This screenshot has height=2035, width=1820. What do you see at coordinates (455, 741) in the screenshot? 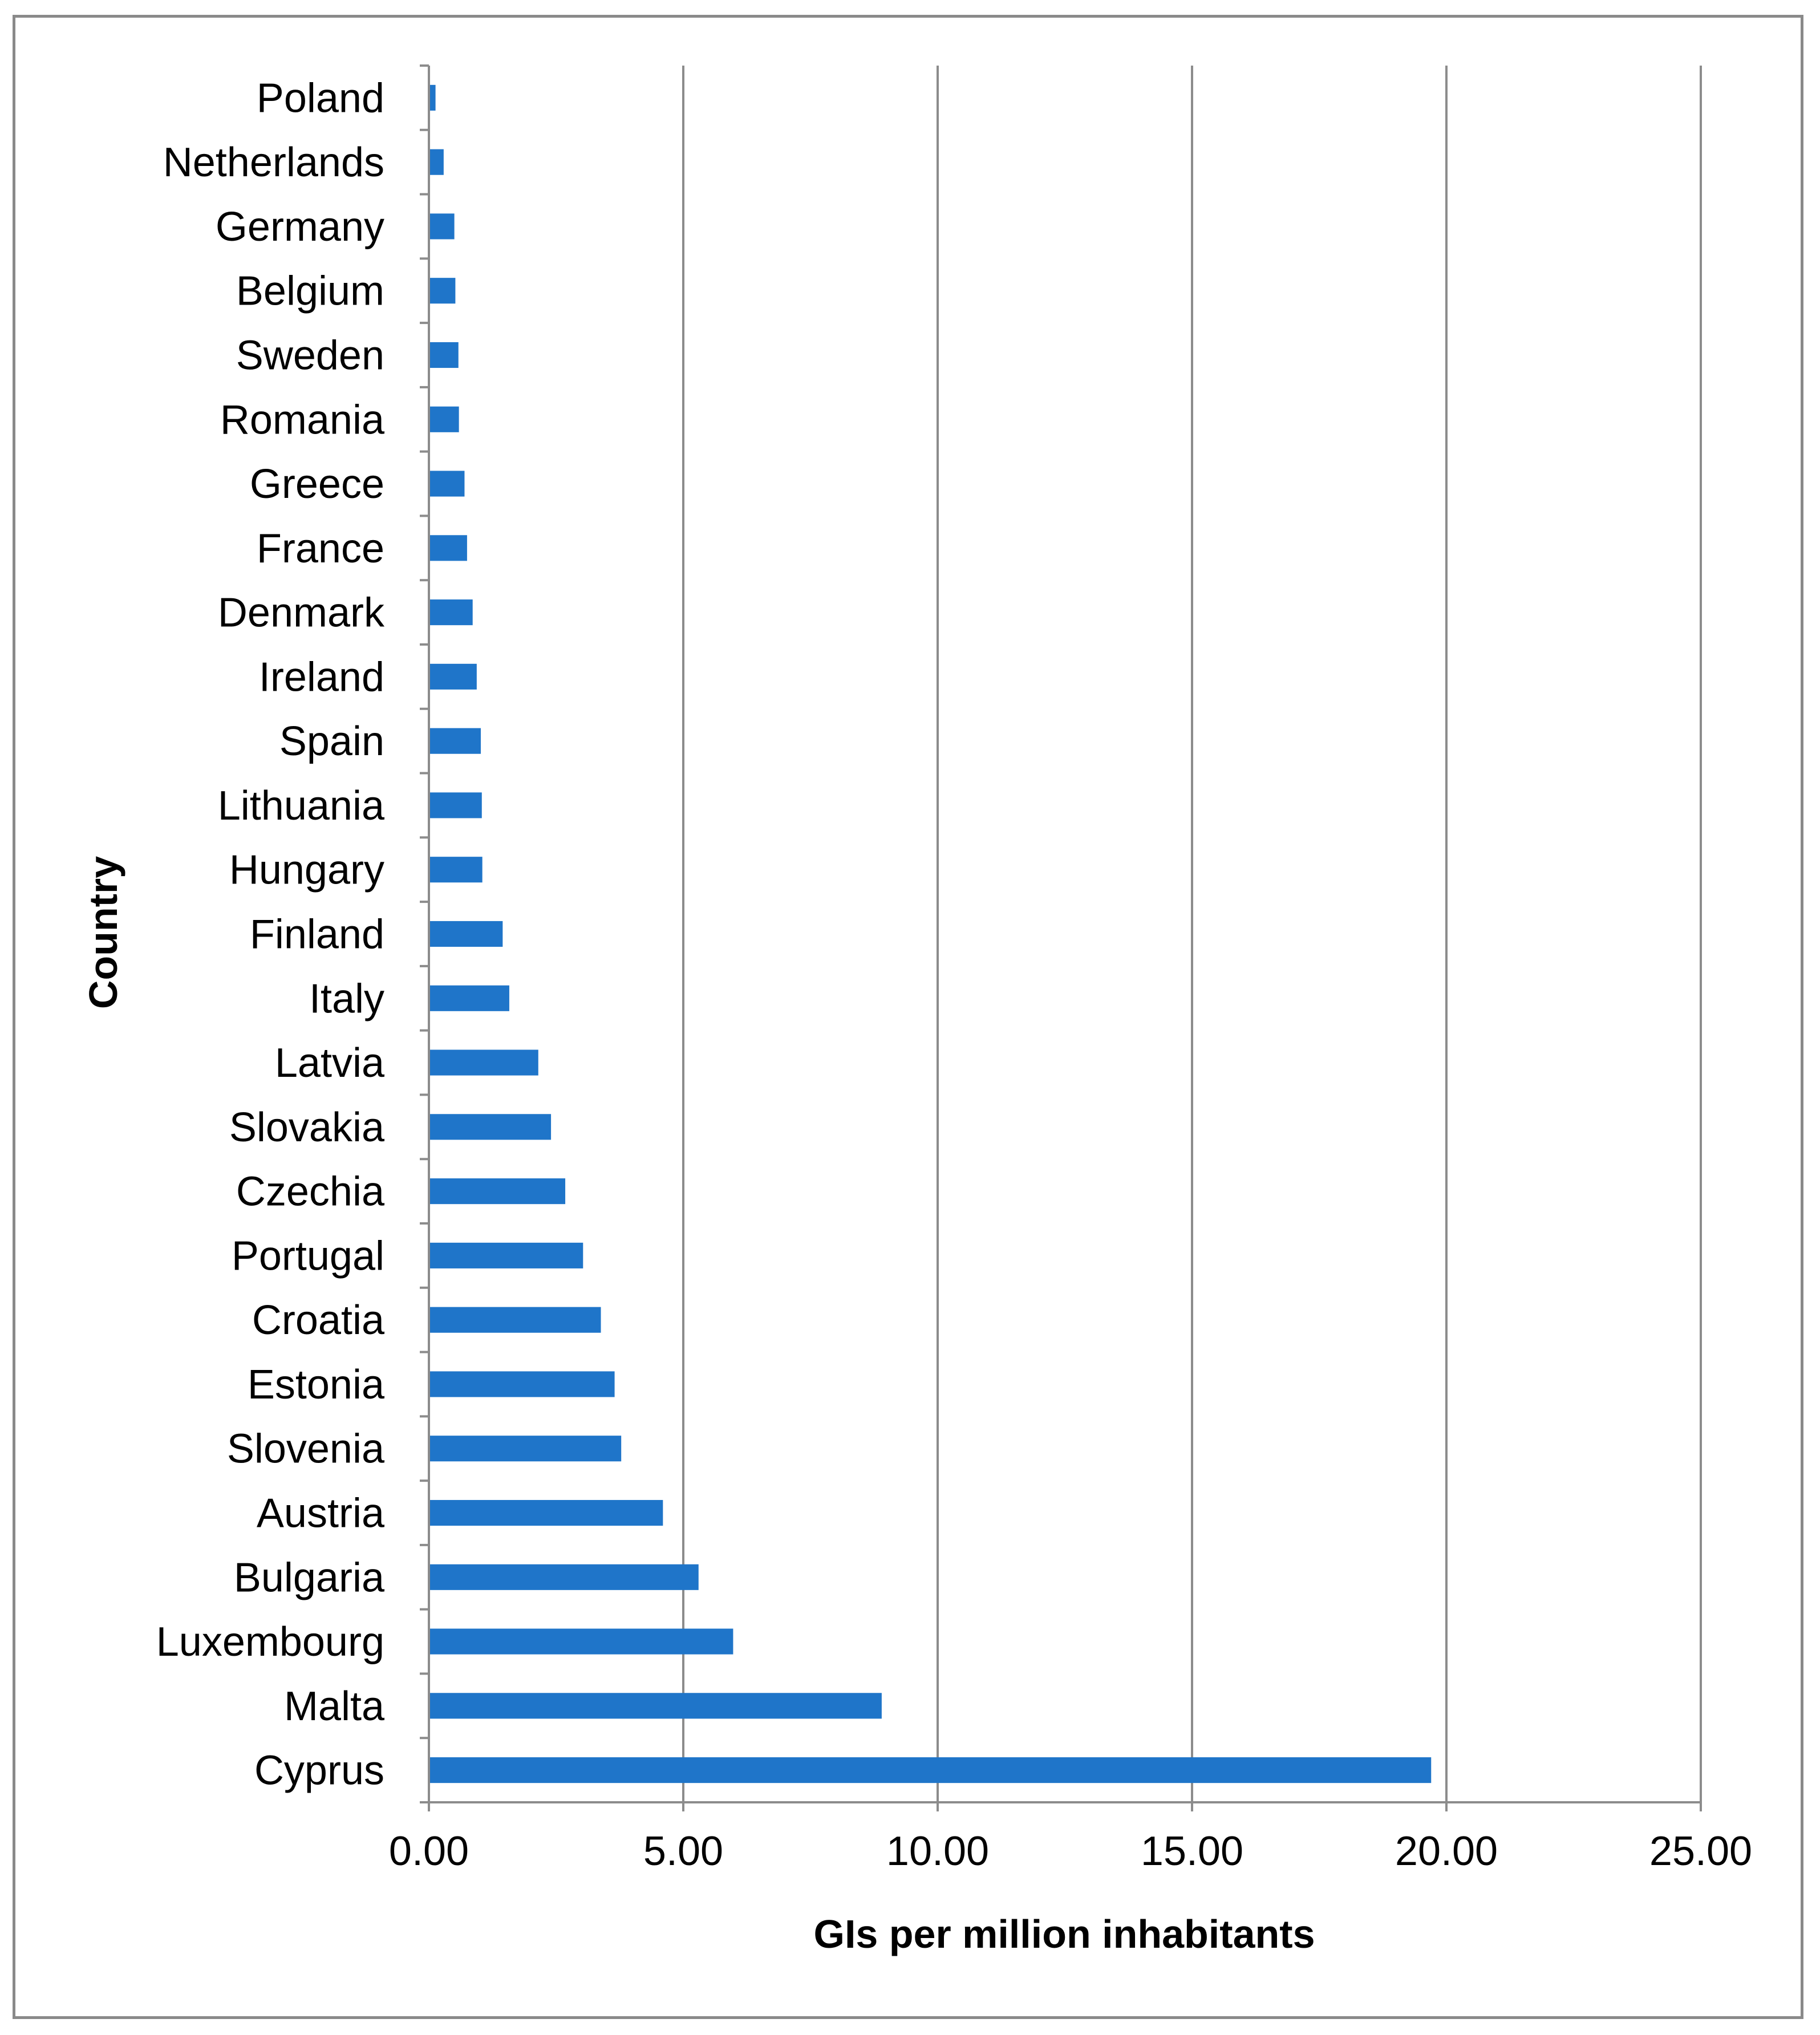
I see `bar-spain` at bounding box center [455, 741].